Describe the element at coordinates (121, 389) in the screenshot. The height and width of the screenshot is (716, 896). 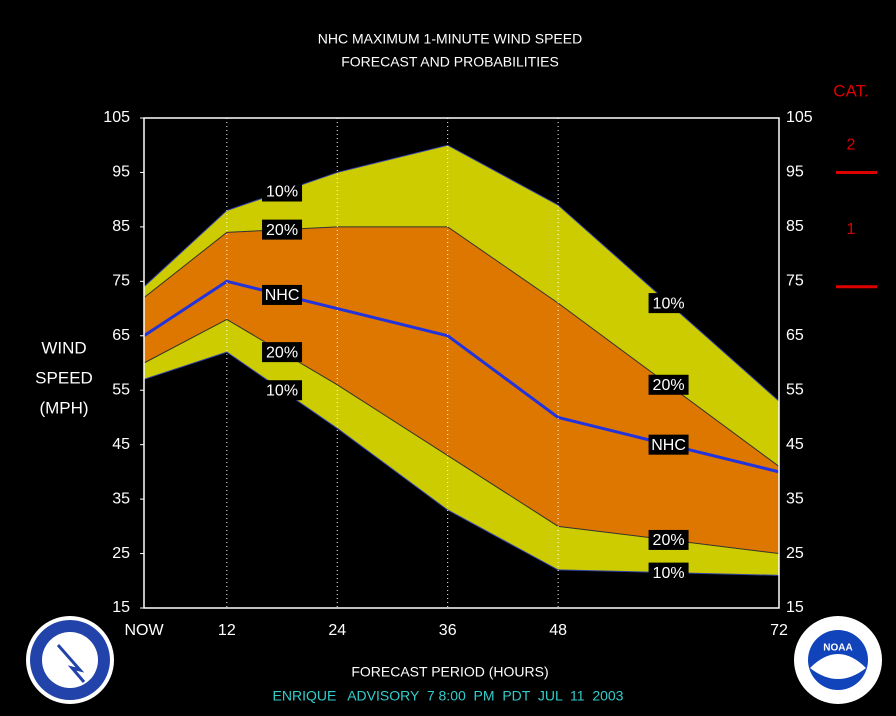
I see `y-tick-label: 55` at that location.